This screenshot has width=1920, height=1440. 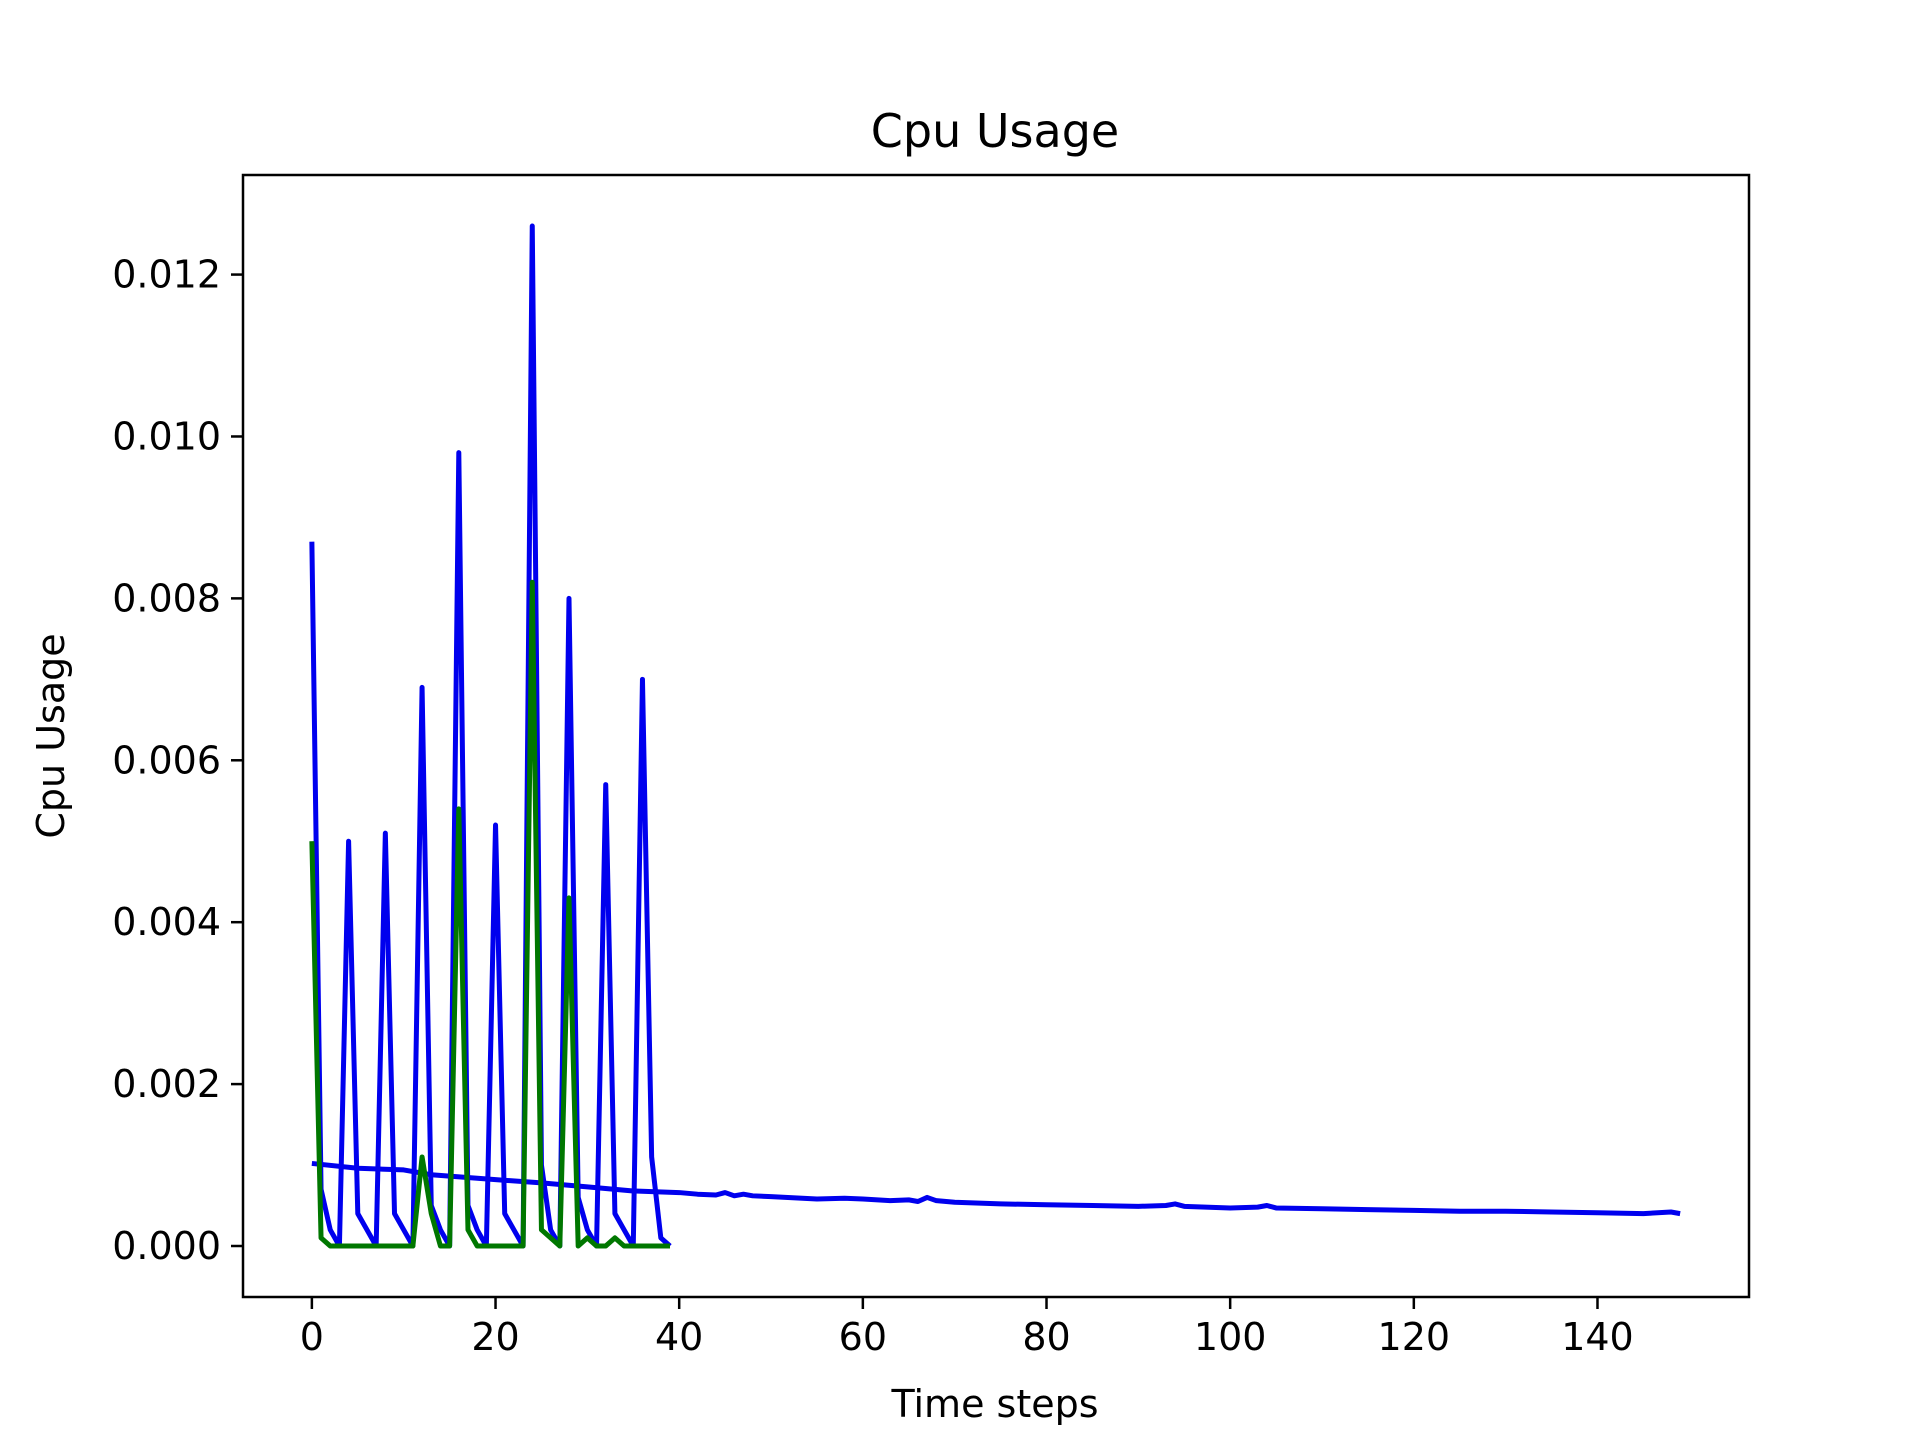 I want to click on x-axis: 0 20 40 60 80 100 120 140, so click(x=967, y=1328).